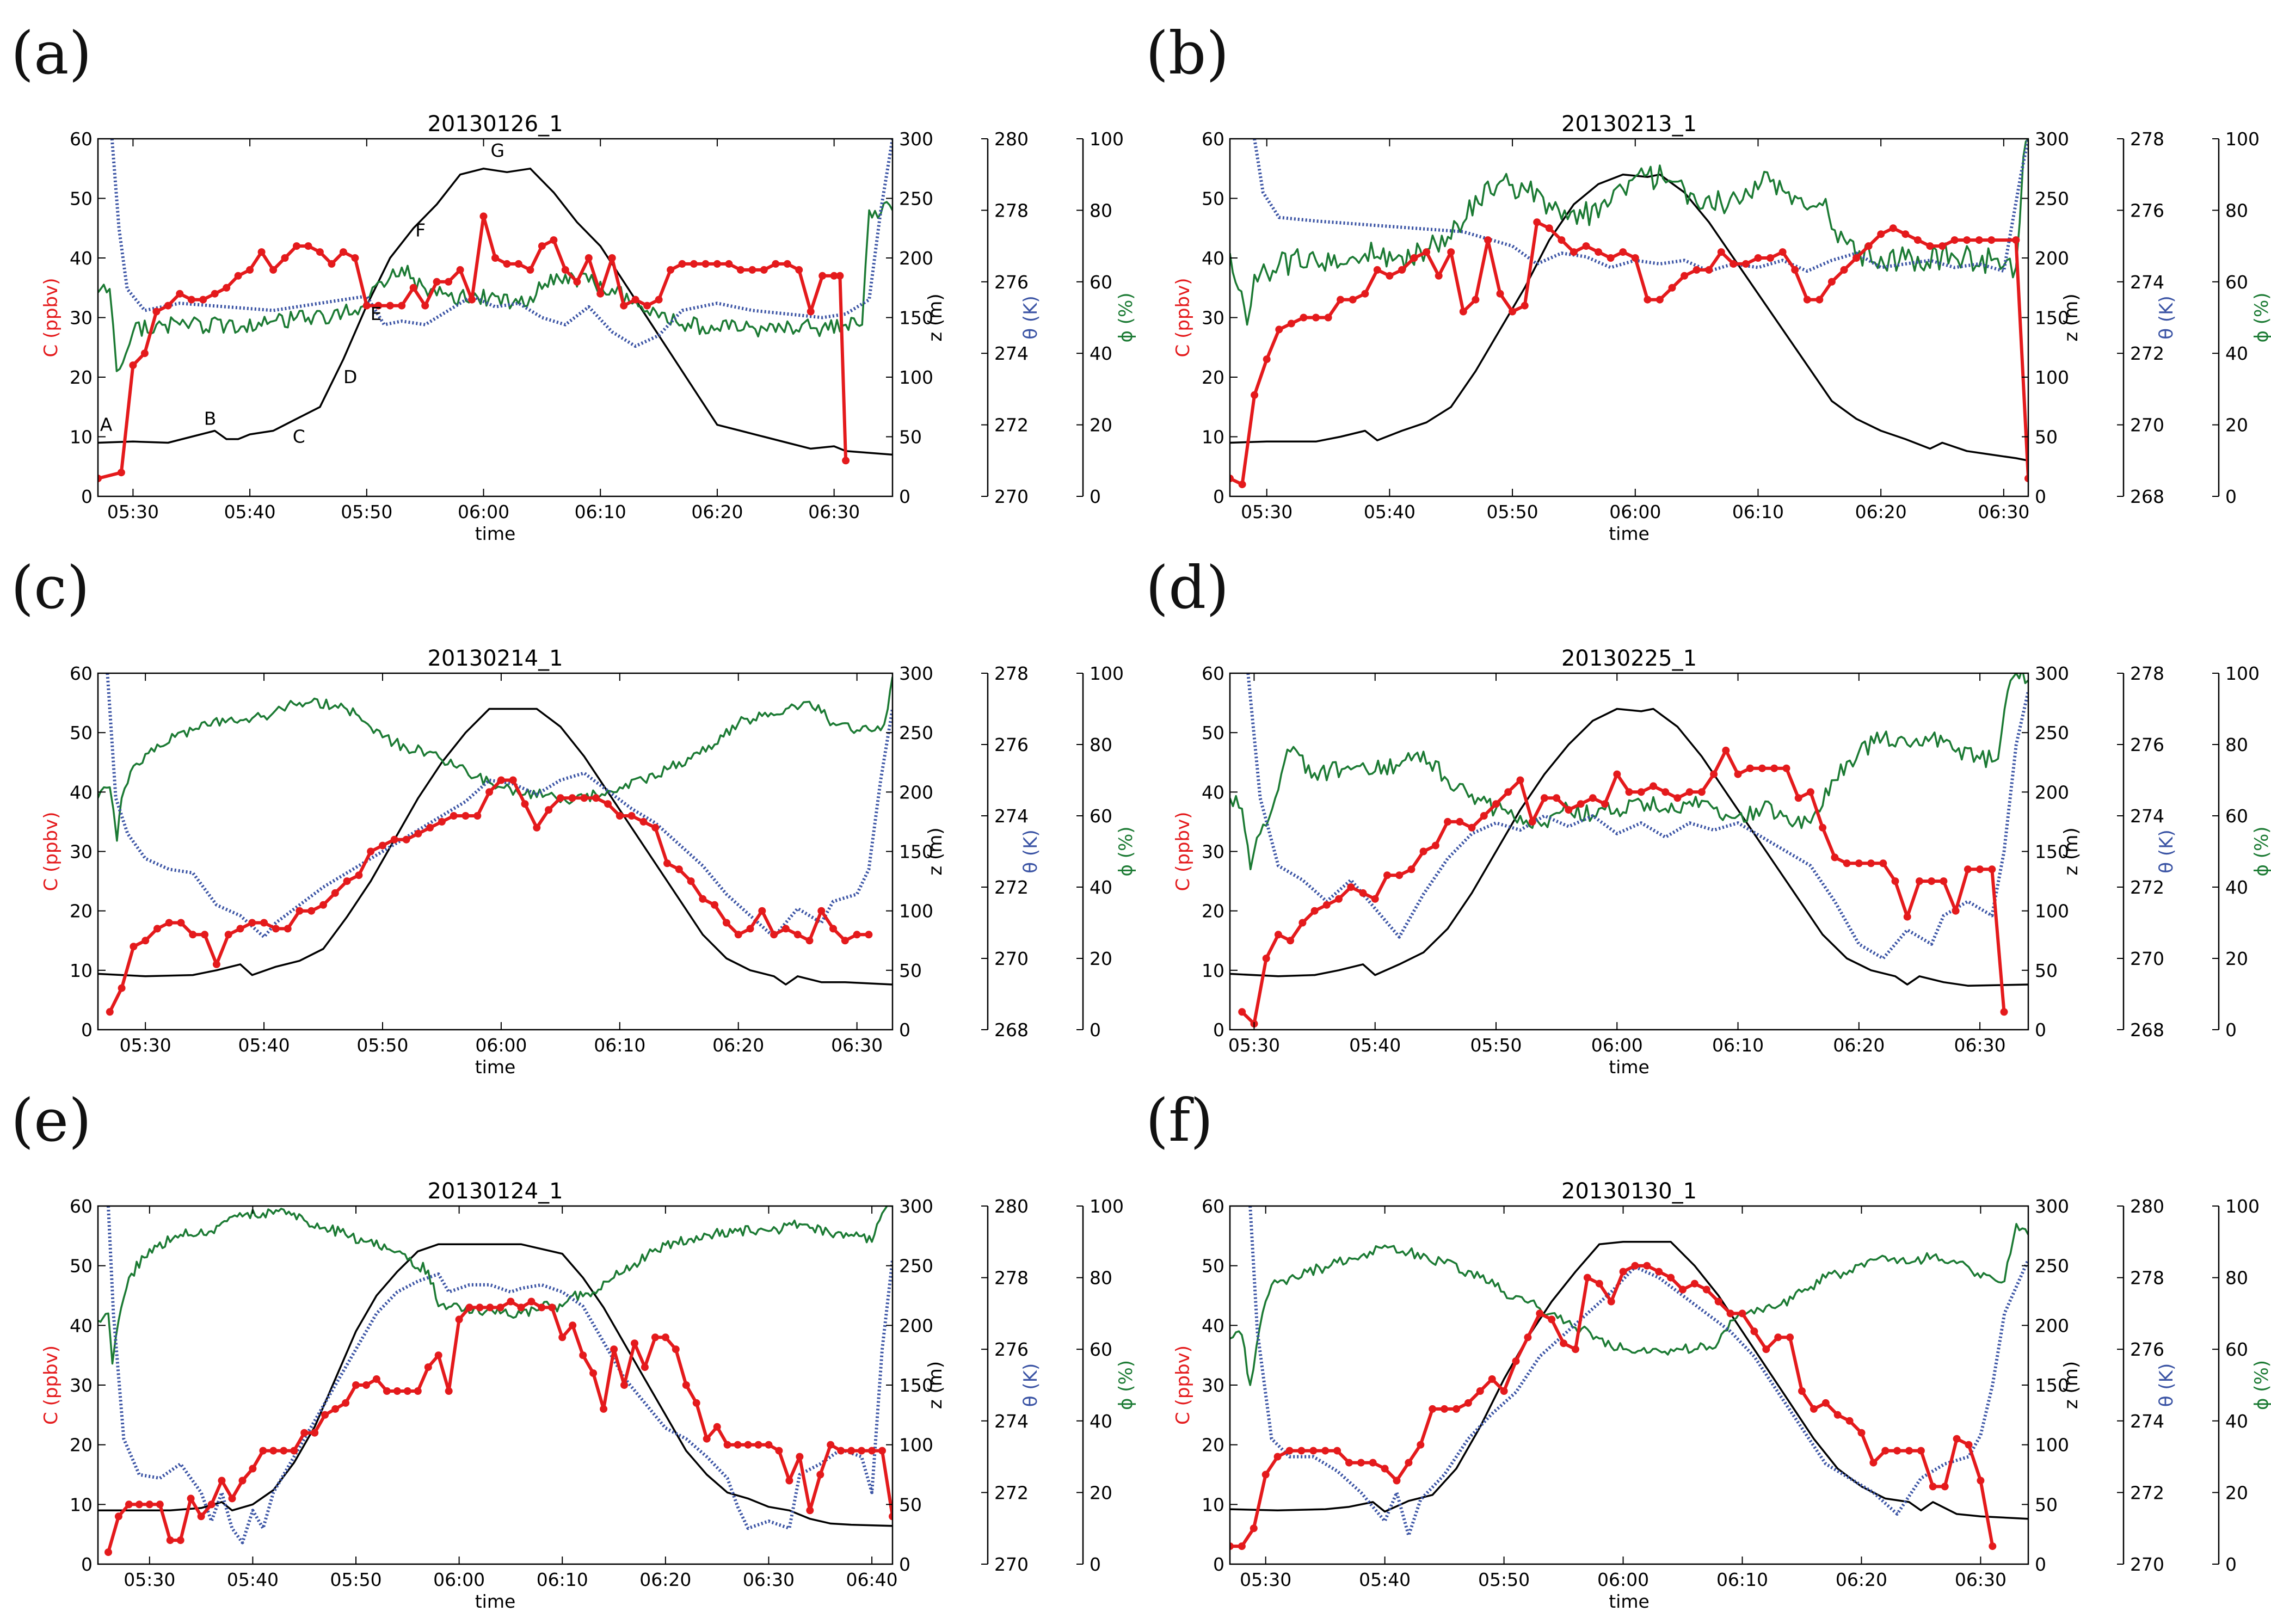 The width and height of the screenshot is (2271, 1624). I want to click on y-axis-label-C: C (ppbv), so click(51, 852).